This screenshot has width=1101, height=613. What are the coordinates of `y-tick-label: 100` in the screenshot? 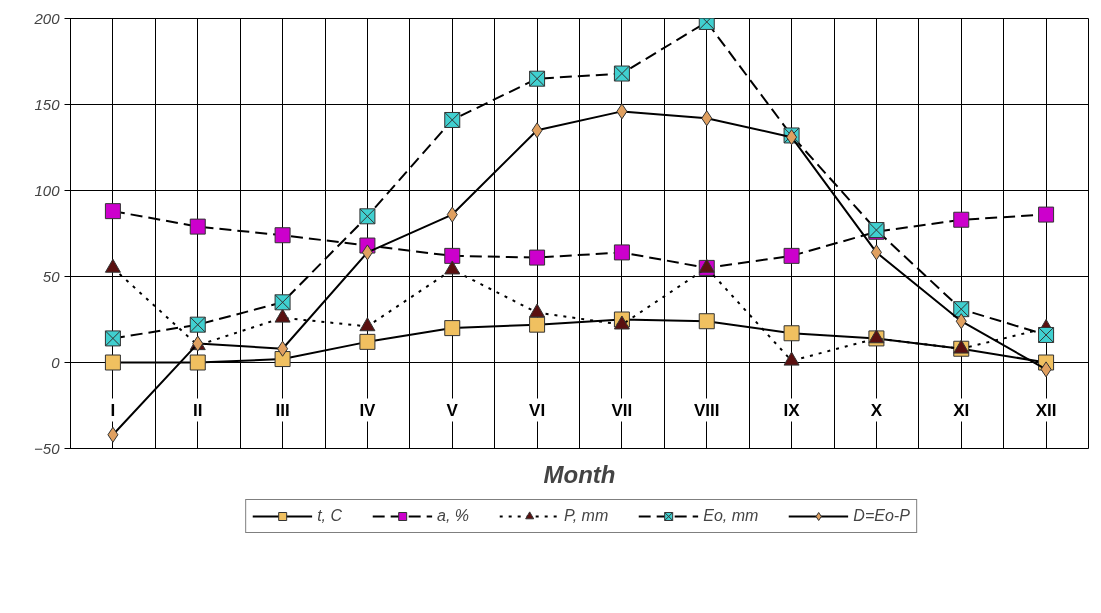 It's located at (47, 190).